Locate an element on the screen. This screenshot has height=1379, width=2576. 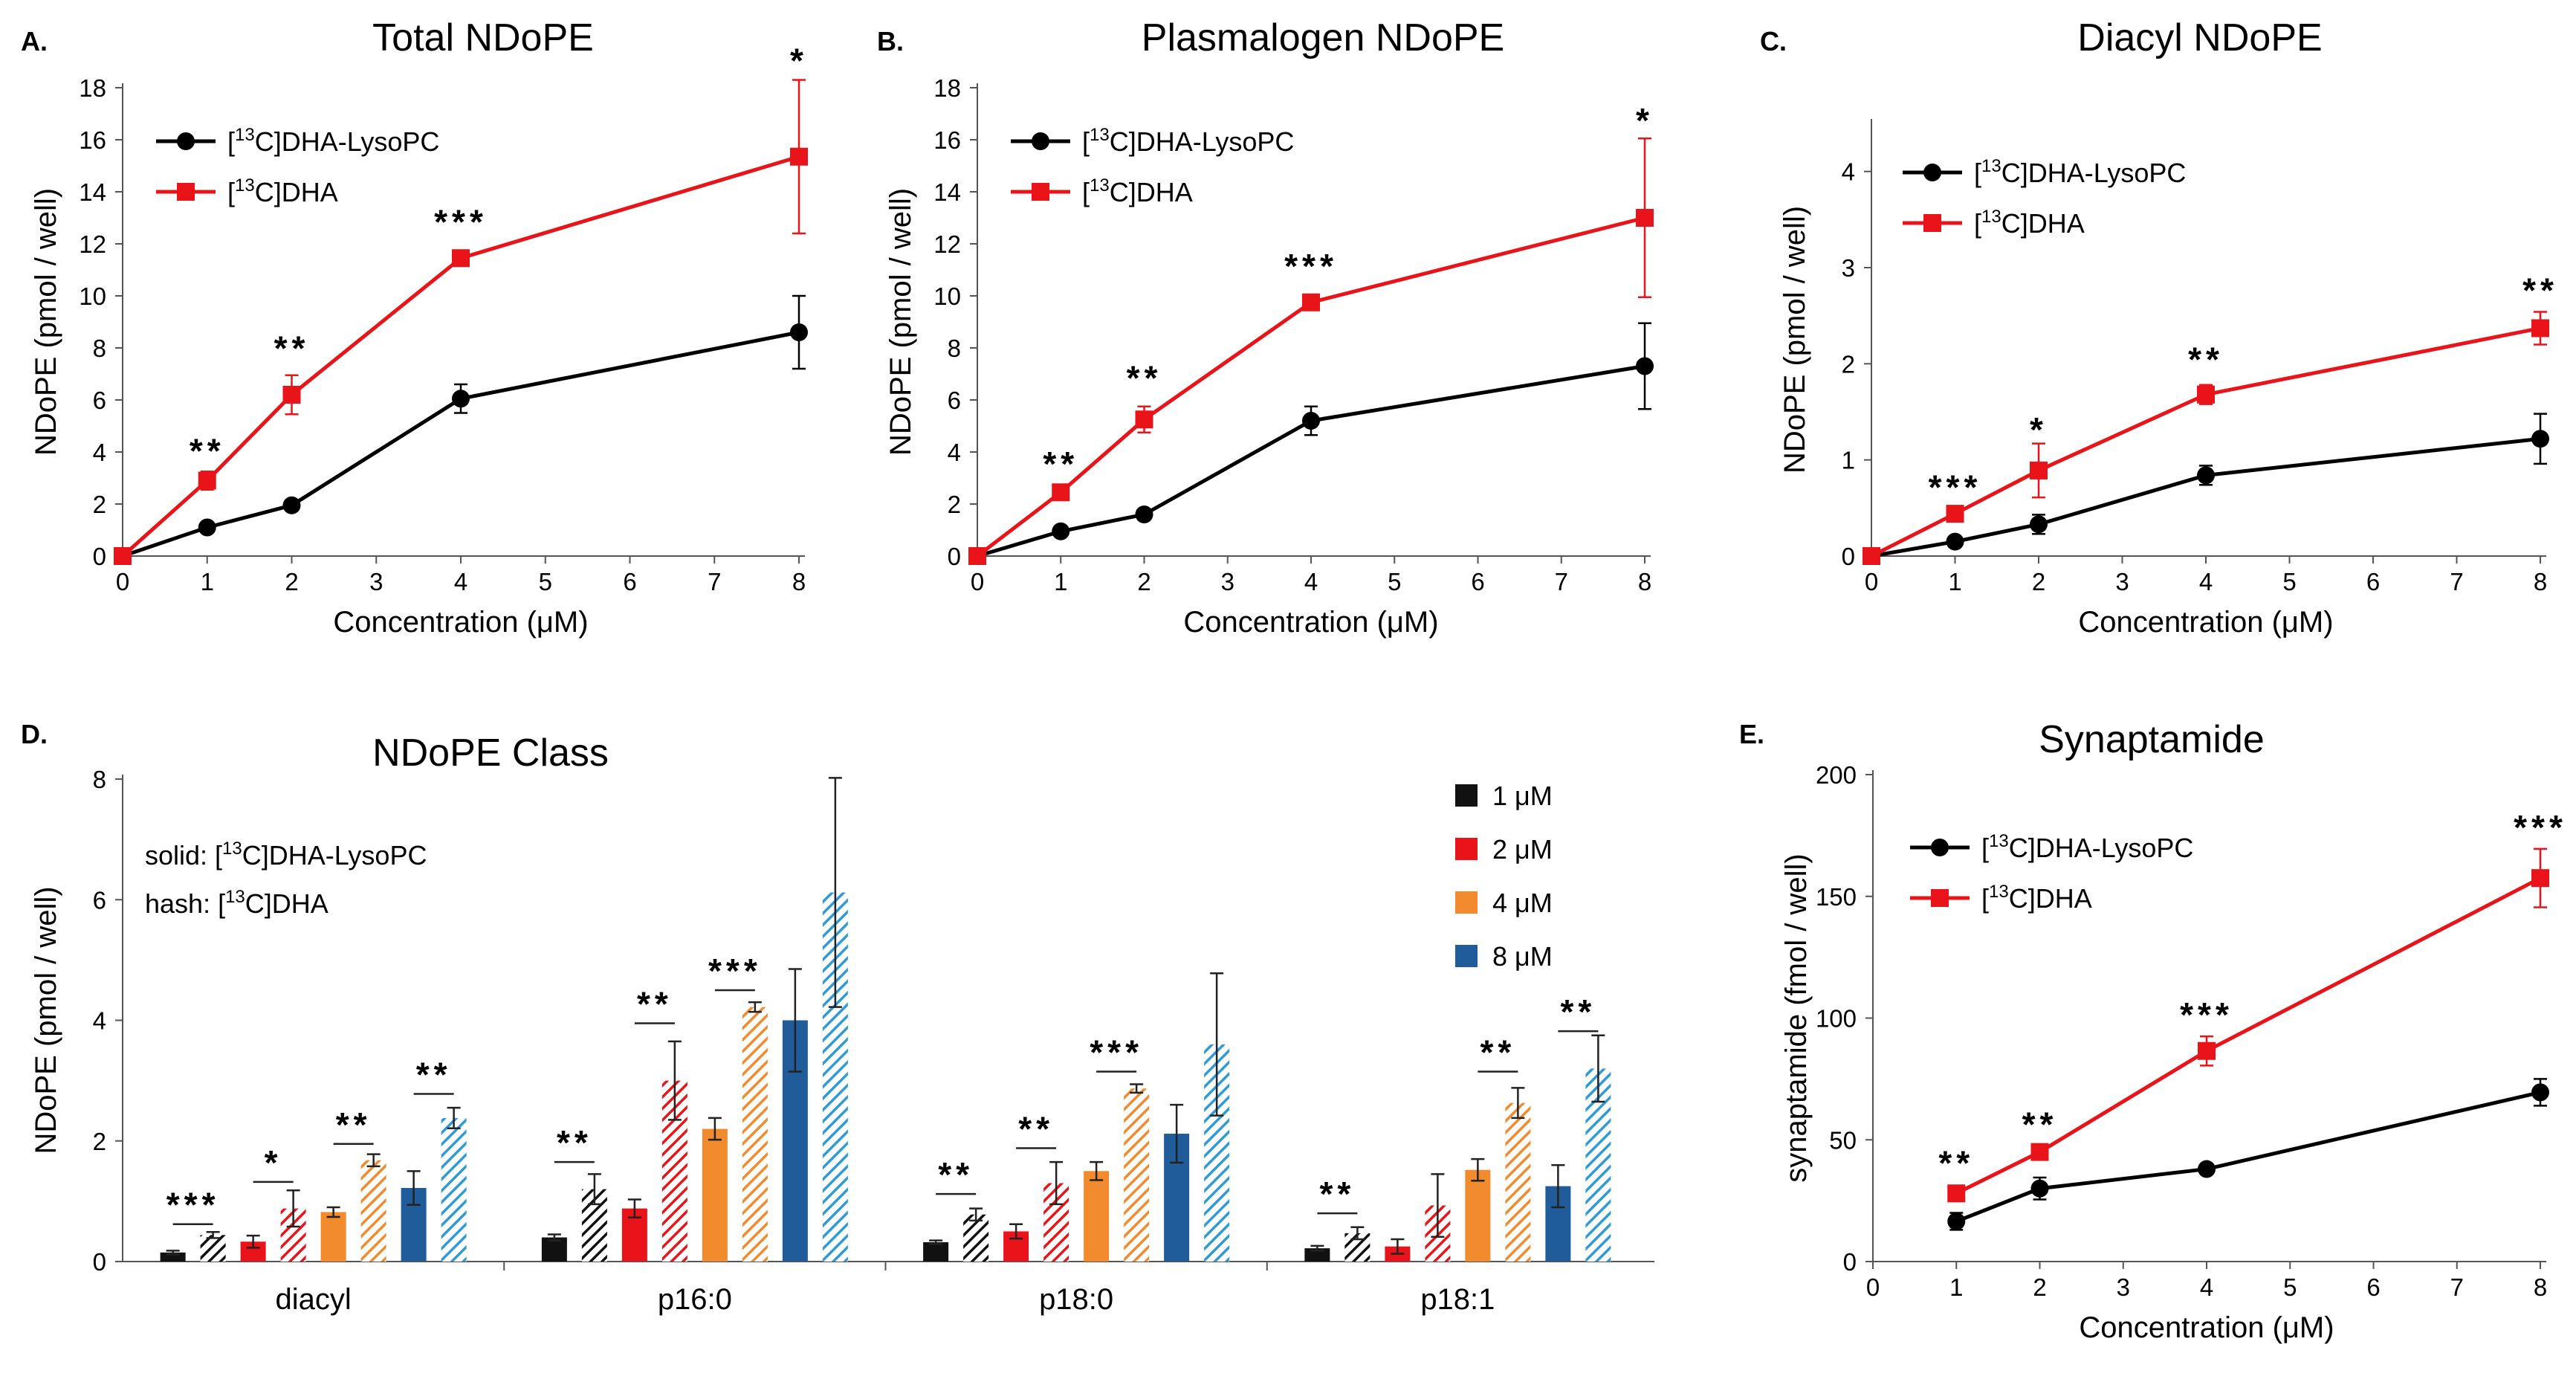
legend-label: [13C]DHA-LysoPC is located at coordinates (1188, 141).